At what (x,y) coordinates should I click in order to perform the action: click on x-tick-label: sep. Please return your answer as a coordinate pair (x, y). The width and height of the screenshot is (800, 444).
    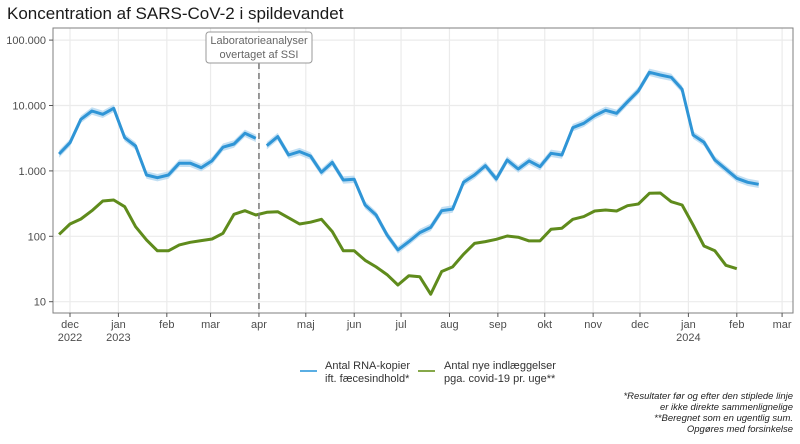
    Looking at the image, I should click on (498, 325).